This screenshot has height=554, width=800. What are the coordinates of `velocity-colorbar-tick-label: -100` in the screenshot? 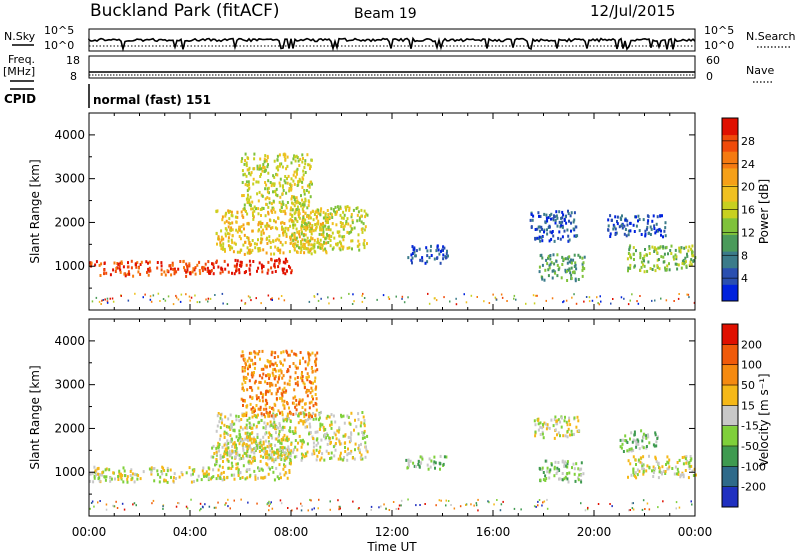 It's located at (753, 466).